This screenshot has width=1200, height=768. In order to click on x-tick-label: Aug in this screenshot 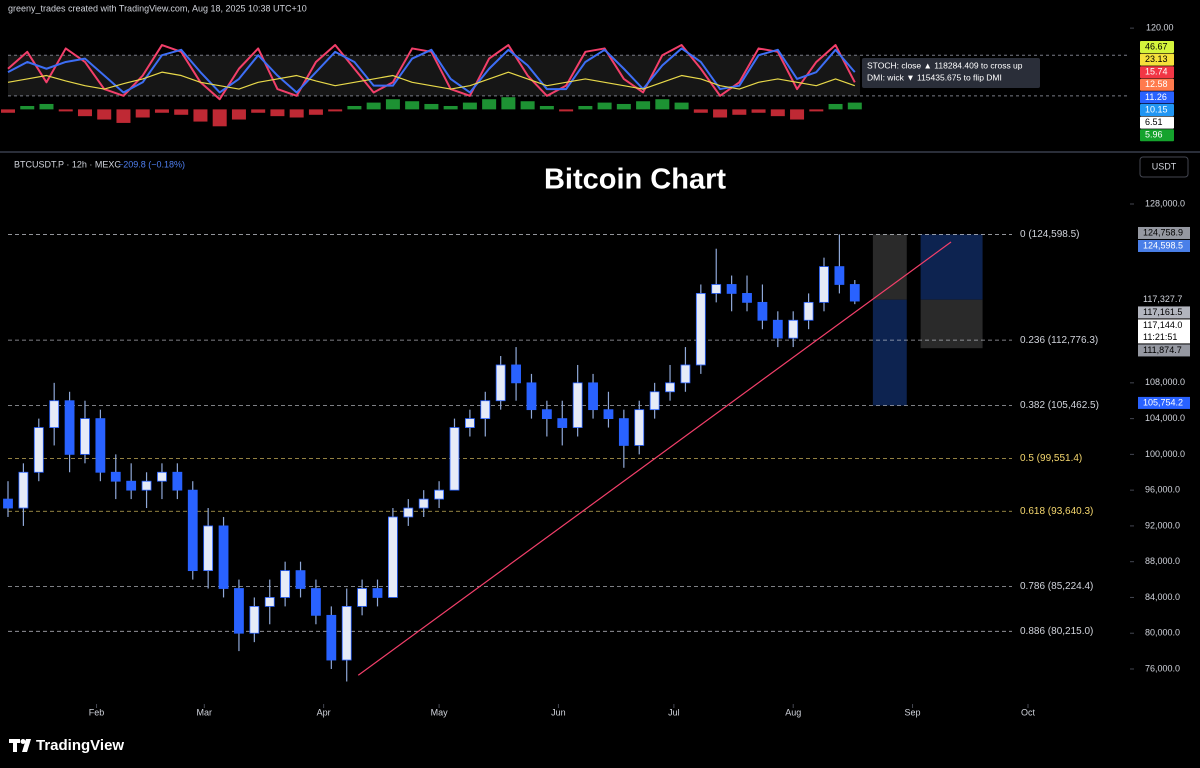, I will do `click(793, 712)`.